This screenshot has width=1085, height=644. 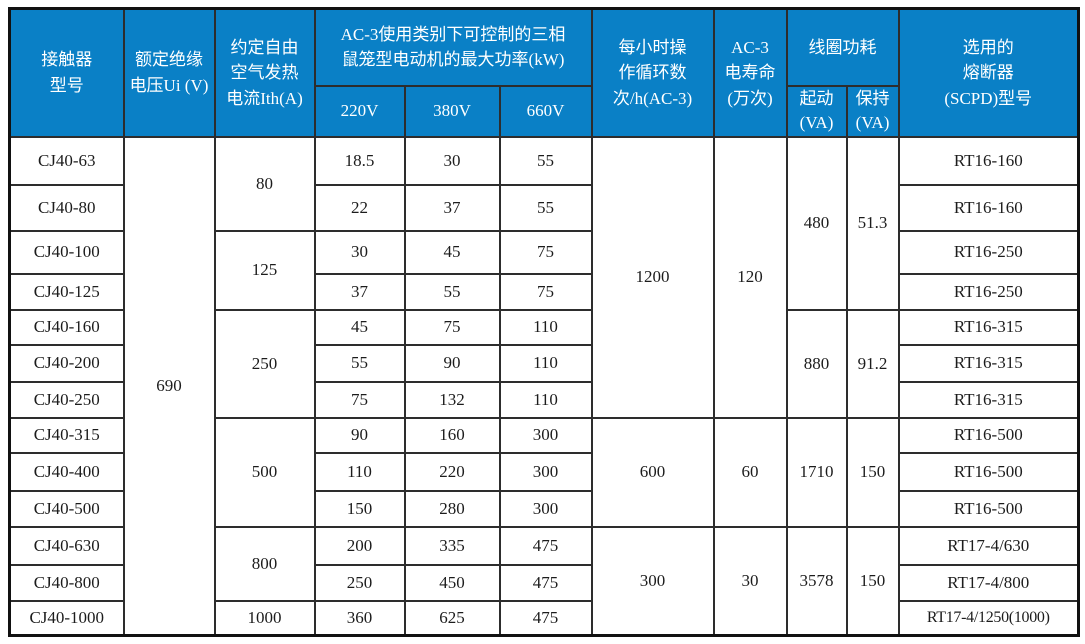 What do you see at coordinates (652, 581) in the screenshot?
I see `cell-cycles: 300` at bounding box center [652, 581].